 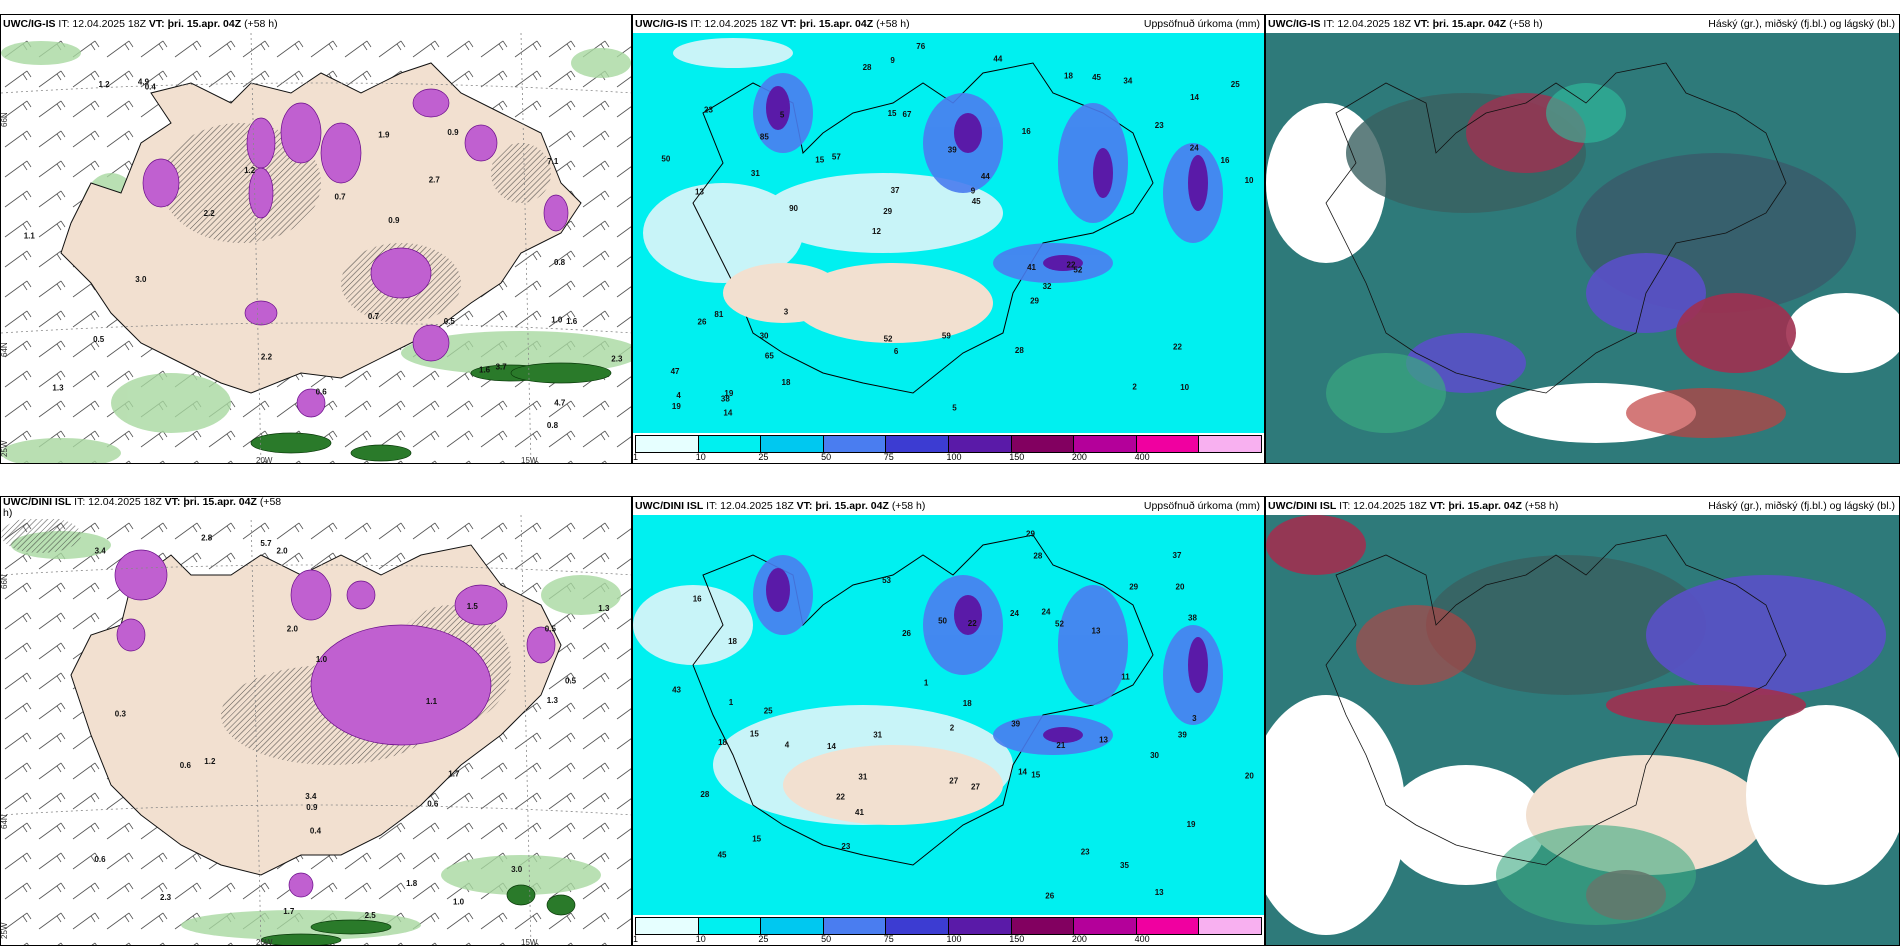 What do you see at coordinates (1142, 939) in the screenshot?
I see `colorbar-label: 400` at bounding box center [1142, 939].